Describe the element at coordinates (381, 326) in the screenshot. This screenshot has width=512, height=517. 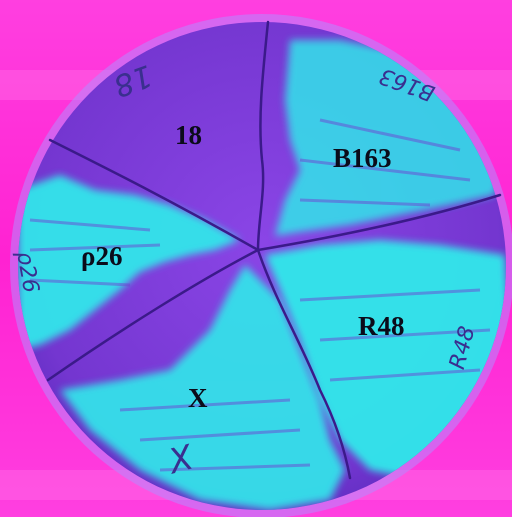
I see `sector-label-R48: R48` at that location.